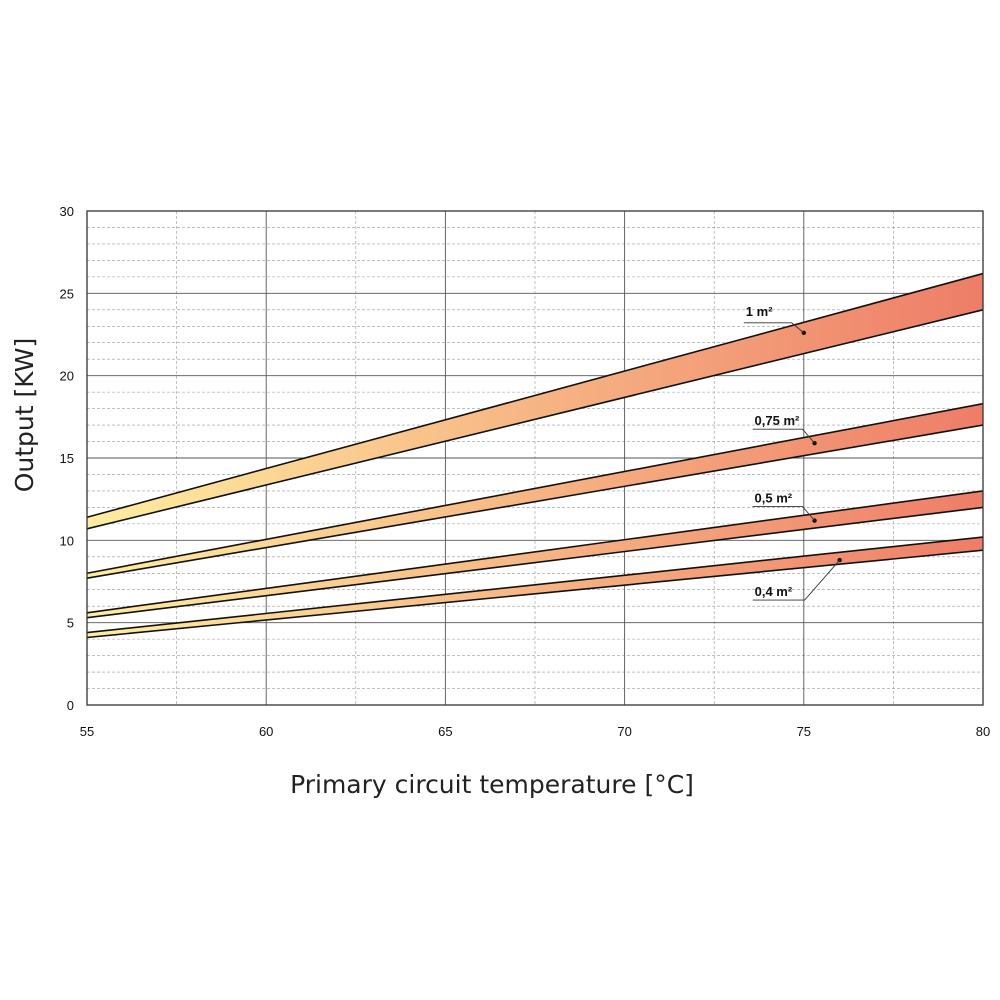 The height and width of the screenshot is (1000, 1000). What do you see at coordinates (67, 293) in the screenshot?
I see `y-tick-label: 25` at bounding box center [67, 293].